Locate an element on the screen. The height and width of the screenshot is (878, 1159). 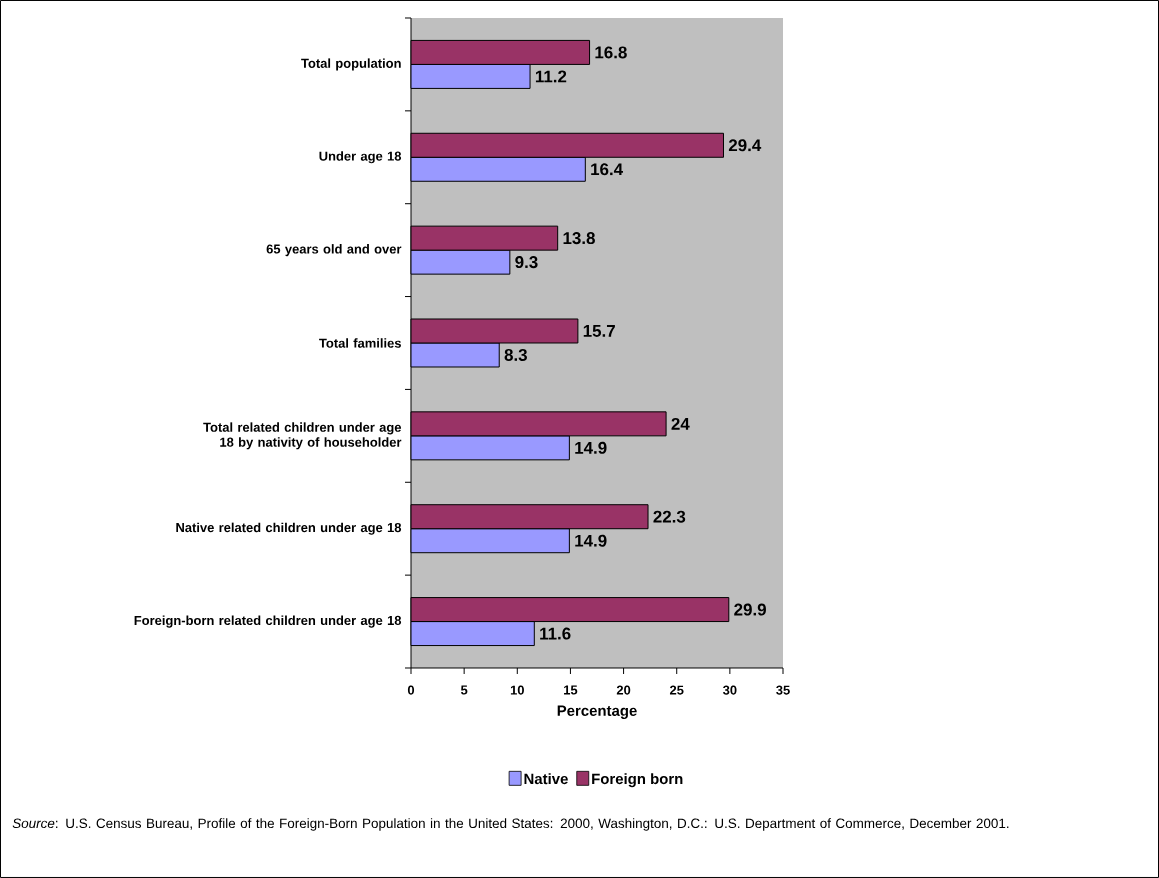
y-tick-label: Total population is located at coordinates (351, 64).